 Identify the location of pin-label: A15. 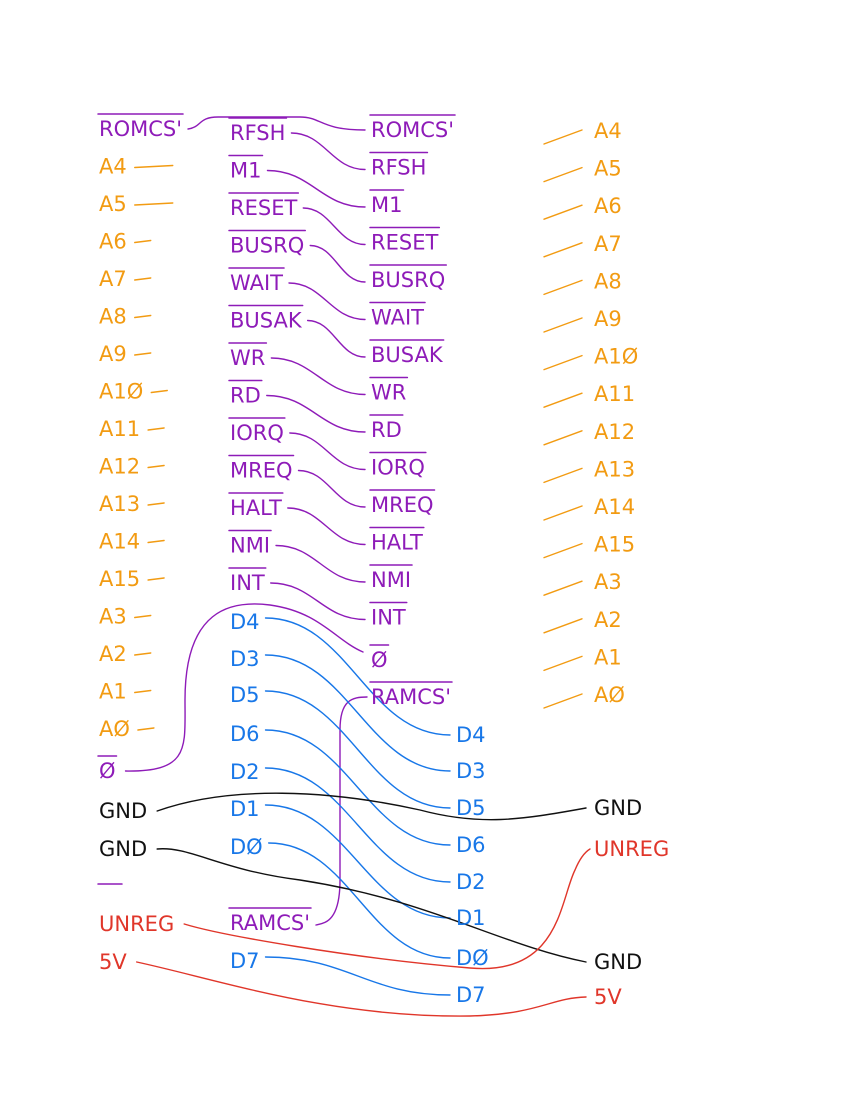
(614, 545).